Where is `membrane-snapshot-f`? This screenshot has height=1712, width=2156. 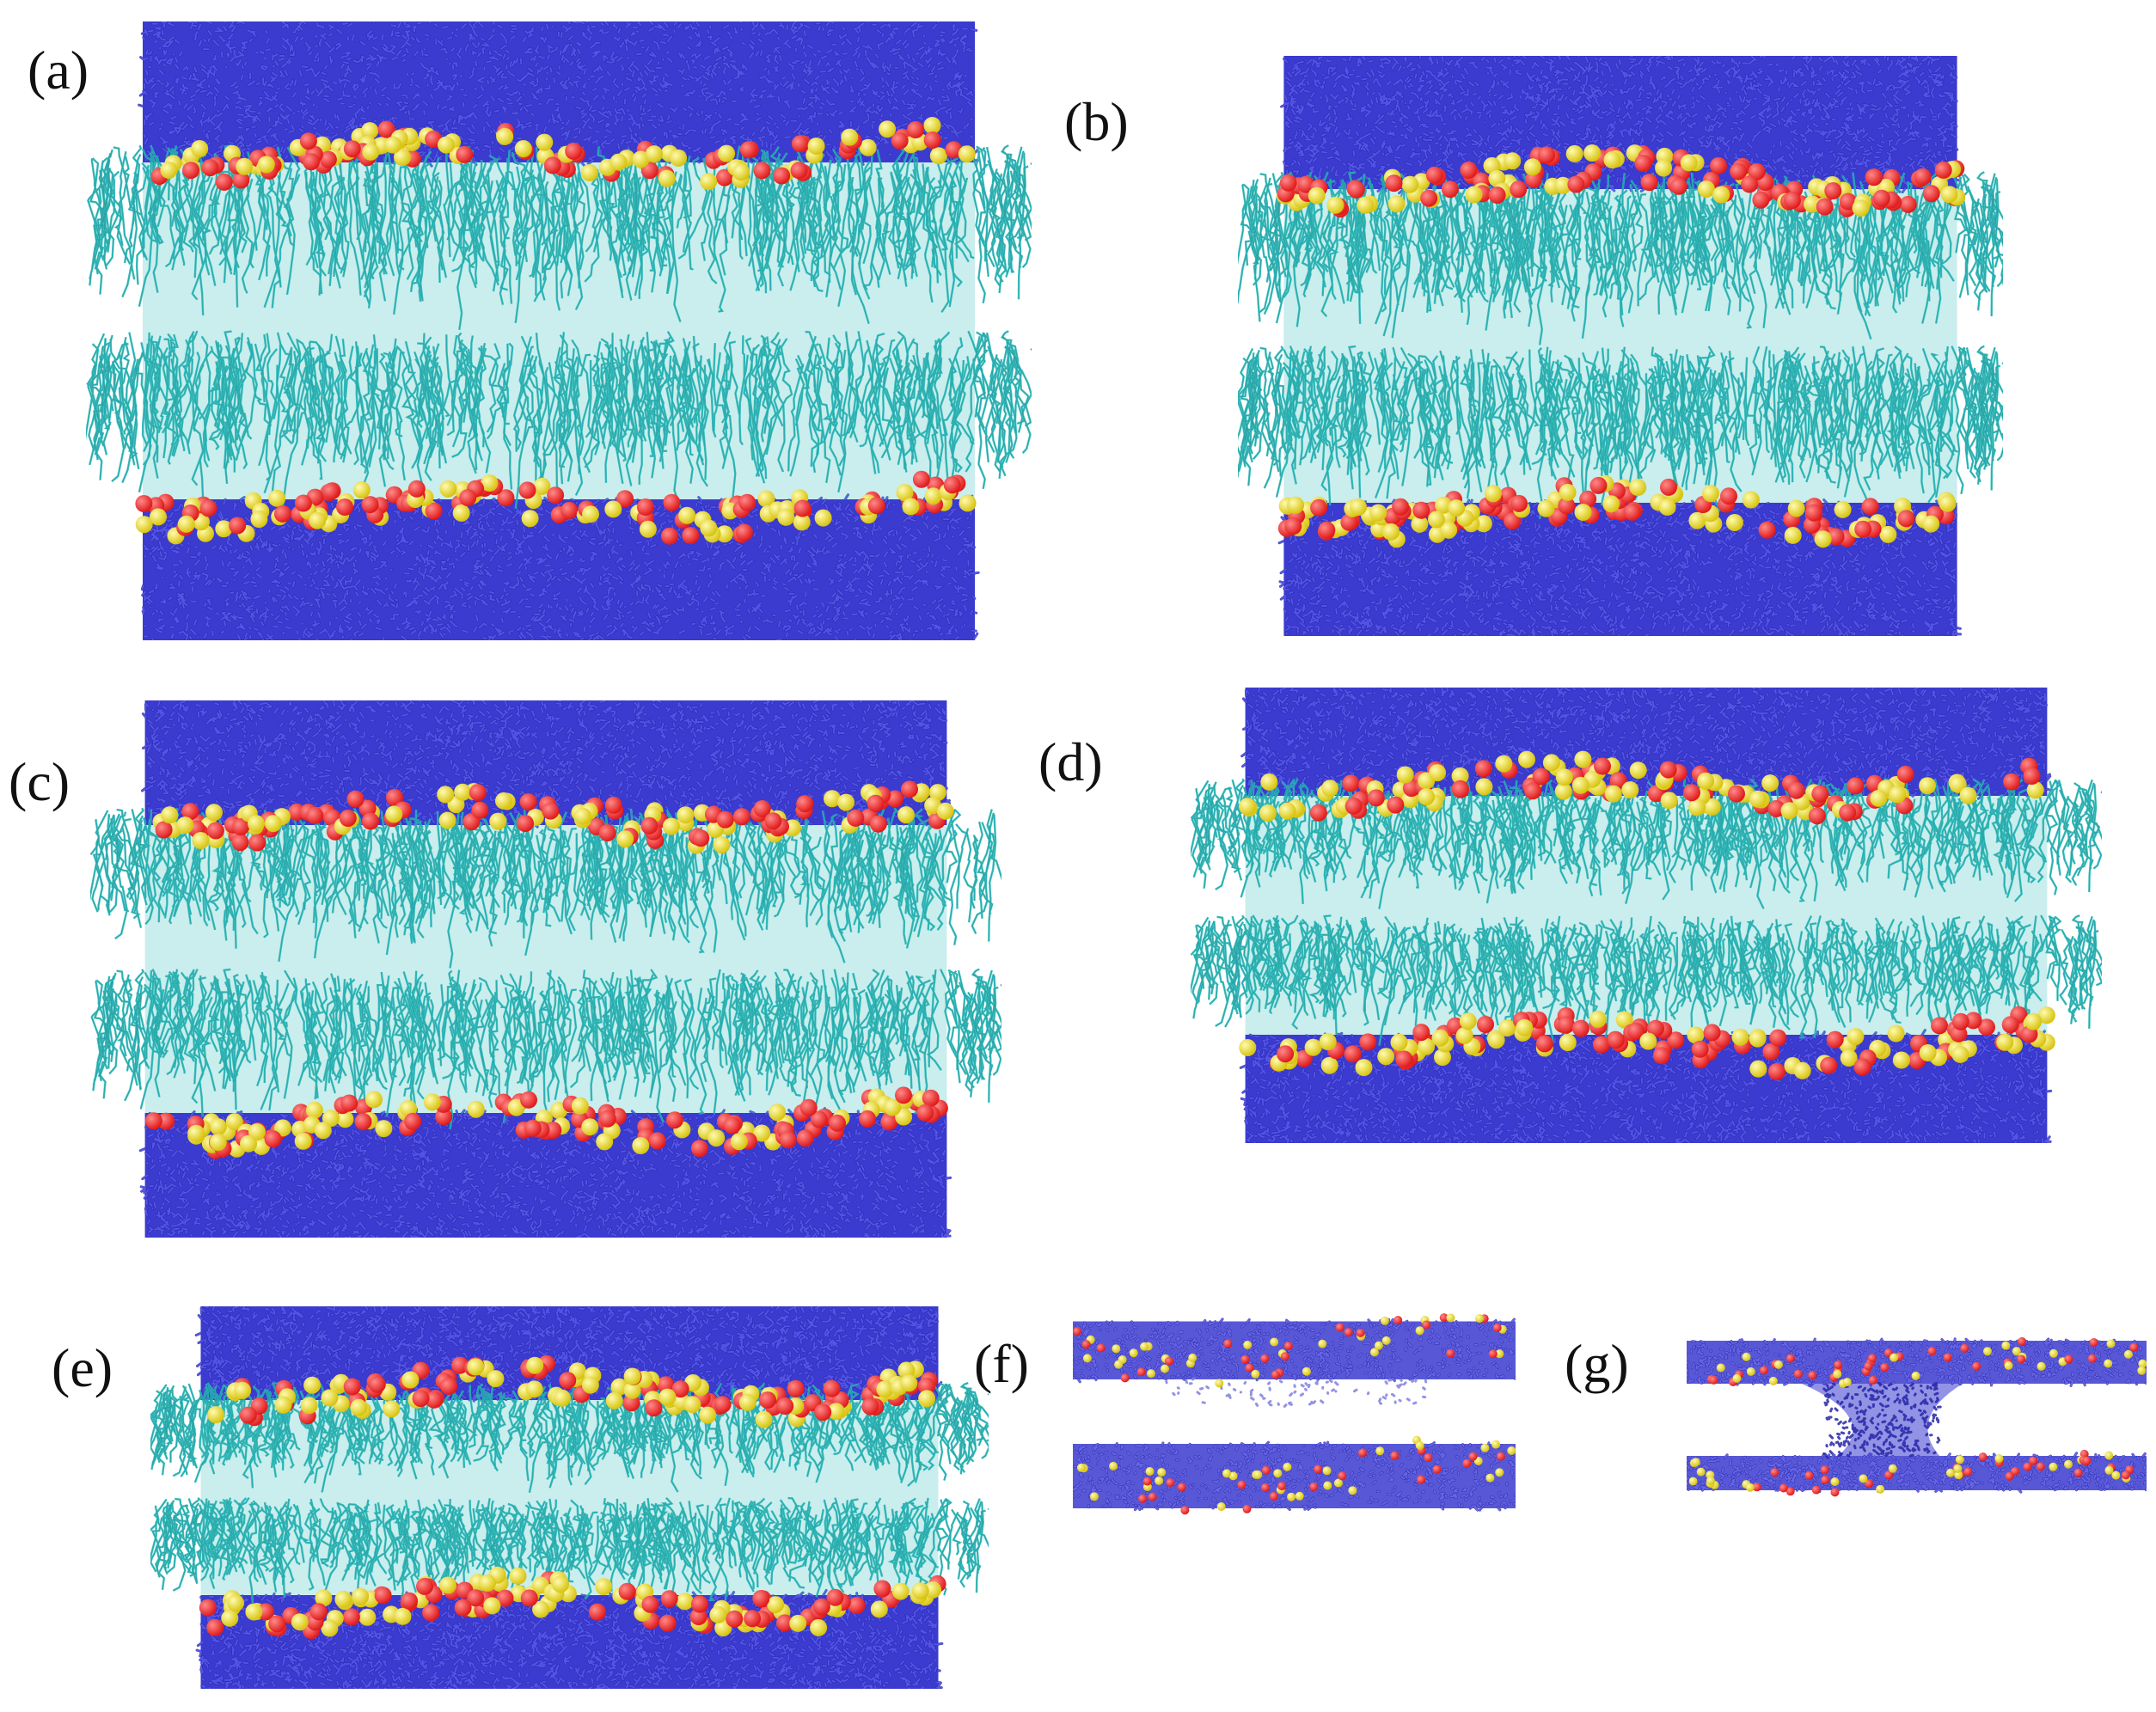 membrane-snapshot-f is located at coordinates (1294, 1418).